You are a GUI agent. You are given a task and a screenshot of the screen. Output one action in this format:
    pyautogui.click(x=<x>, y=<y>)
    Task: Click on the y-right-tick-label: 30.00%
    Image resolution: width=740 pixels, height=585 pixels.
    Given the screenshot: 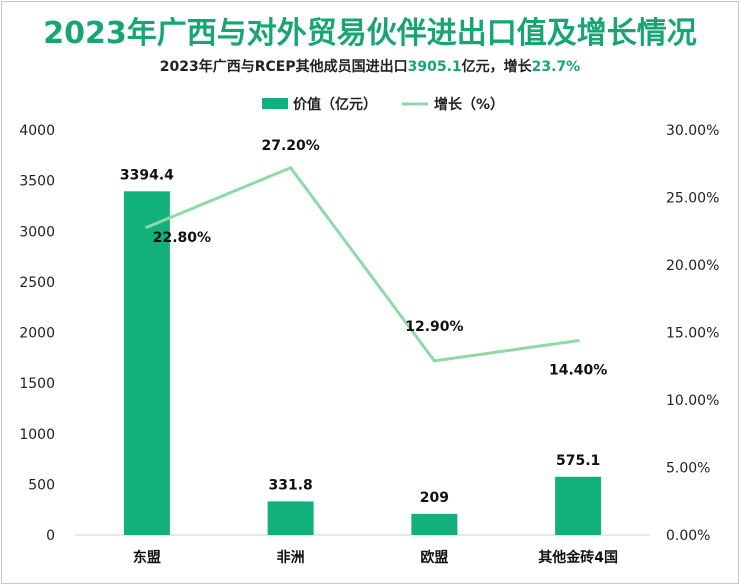 What is the action you would take?
    pyautogui.click(x=692, y=131)
    